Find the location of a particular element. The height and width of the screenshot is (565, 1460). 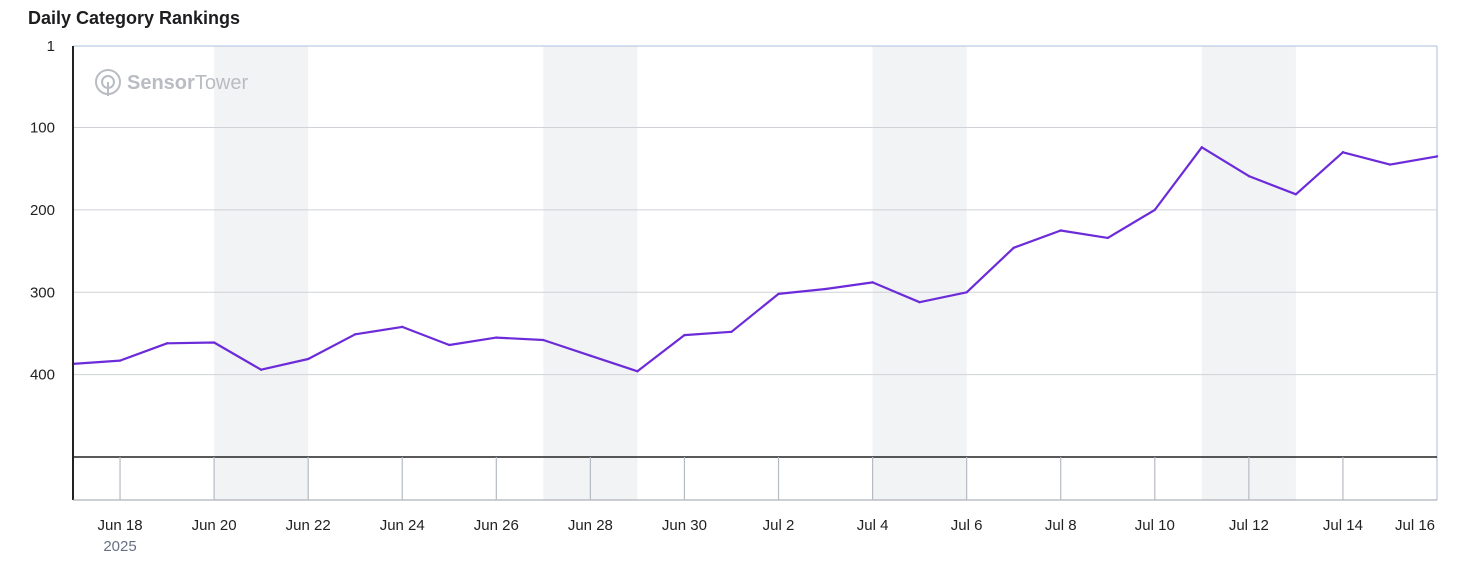

x-tick-label: Jul 16 is located at coordinates (1415, 525).